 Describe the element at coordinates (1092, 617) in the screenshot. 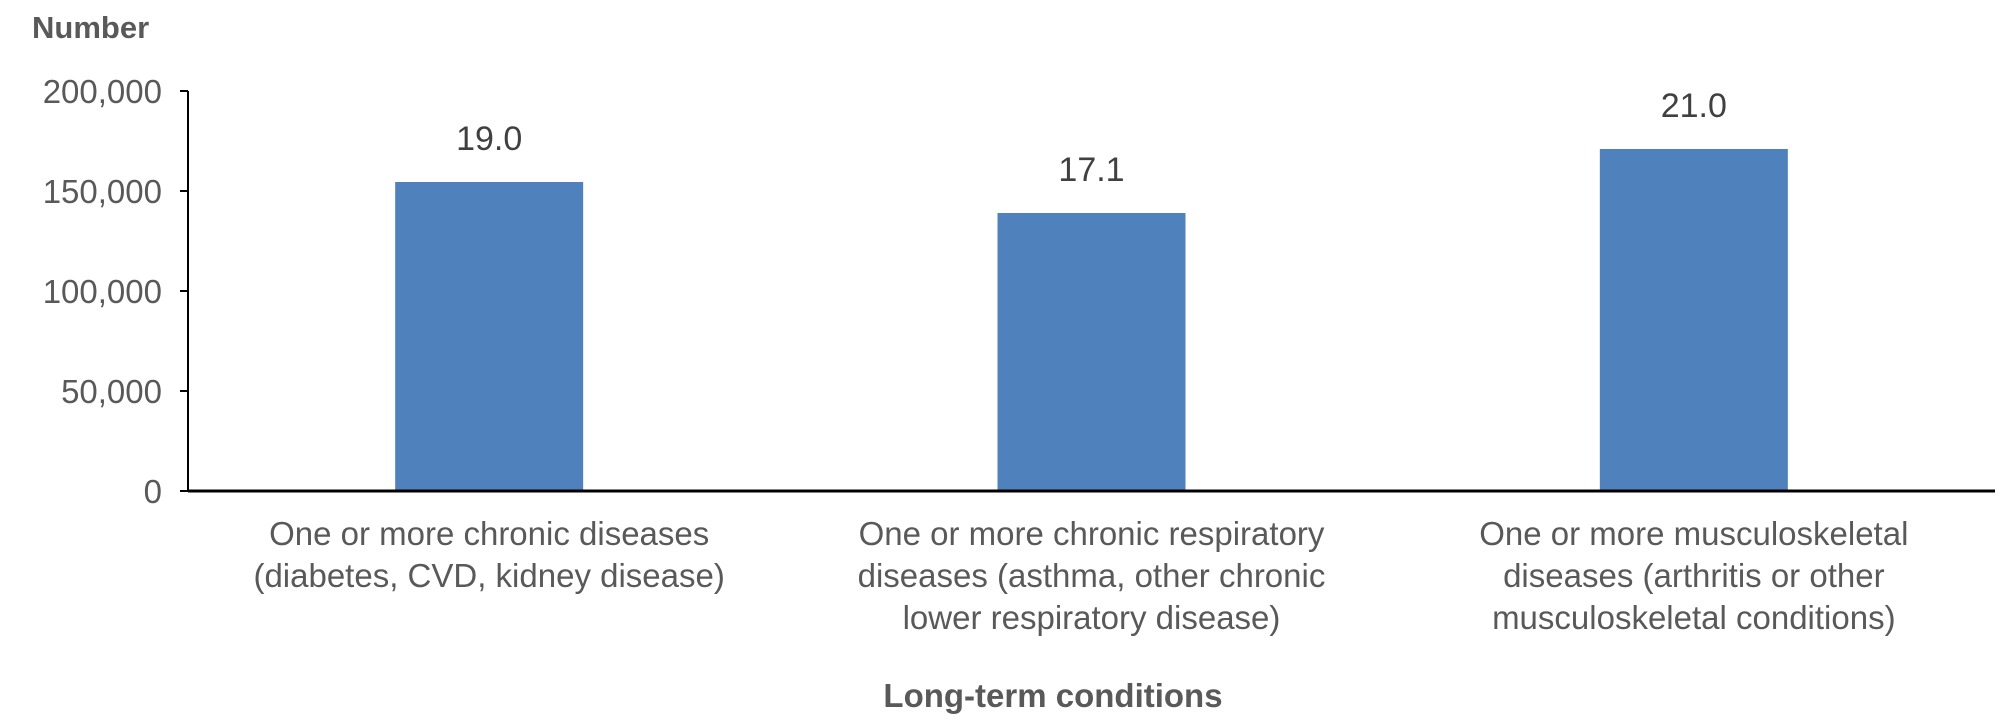

I see `category-label-line: lower respiratory disease)` at that location.